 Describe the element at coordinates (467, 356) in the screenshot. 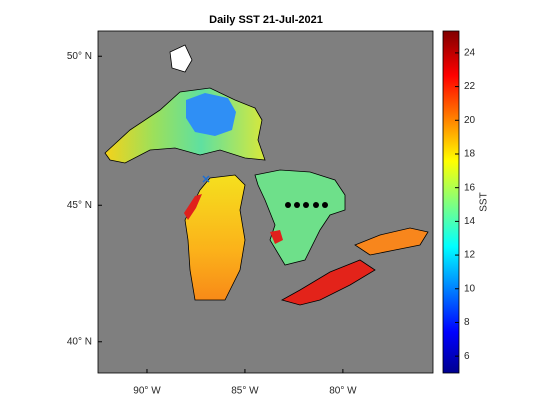

I see `colorbar-tick-label: 6` at that location.